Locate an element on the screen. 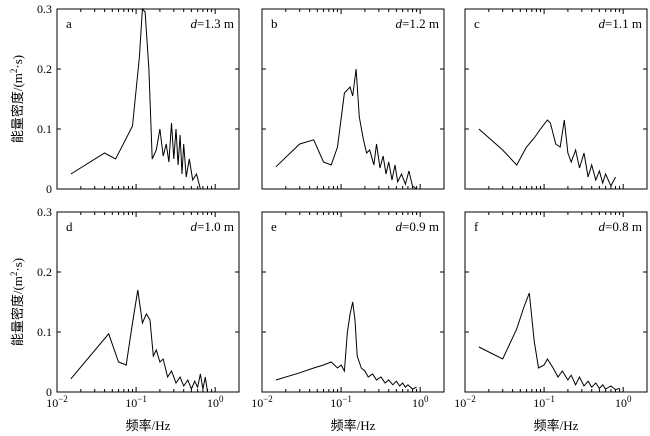 Image resolution: width=650 pixels, height=436 pixels. panel-e: 10⁻² 10⁻¹ 100 e d=0.9 m is located at coordinates (348, 310).